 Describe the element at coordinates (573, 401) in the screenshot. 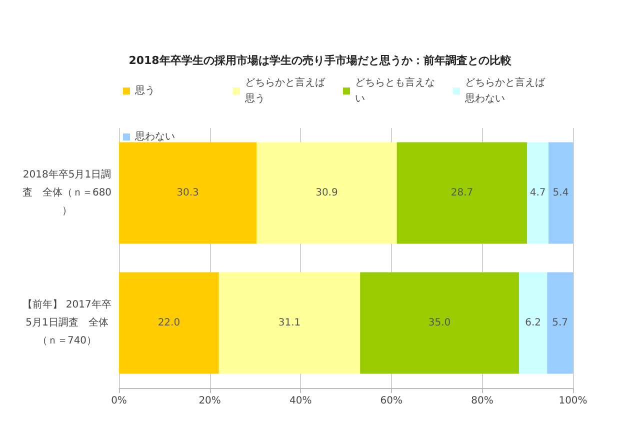

I see `x-tick-label: 100%` at that location.